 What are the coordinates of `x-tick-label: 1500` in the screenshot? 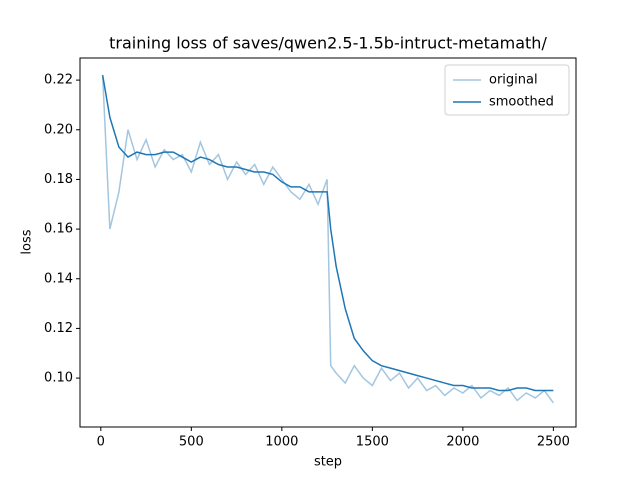 It's located at (372, 442).